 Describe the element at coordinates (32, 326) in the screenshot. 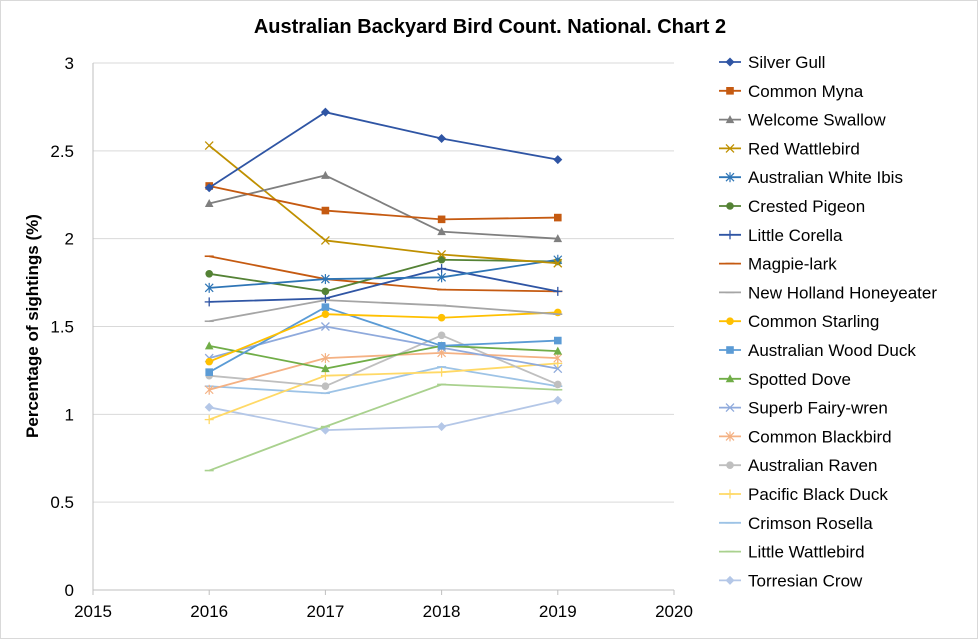

I see `y-axis-title: Percentage of sightings (%)` at that location.